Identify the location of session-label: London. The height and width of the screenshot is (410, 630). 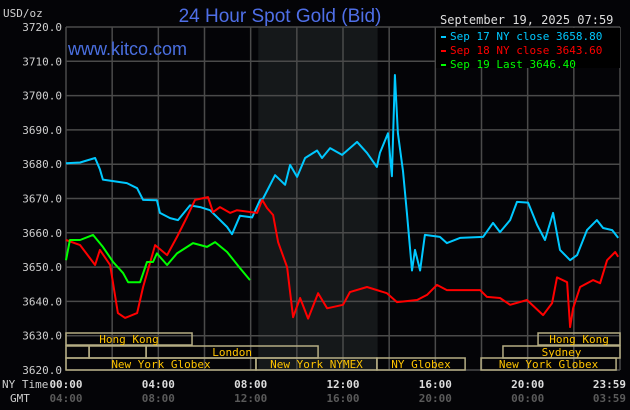
(232, 352).